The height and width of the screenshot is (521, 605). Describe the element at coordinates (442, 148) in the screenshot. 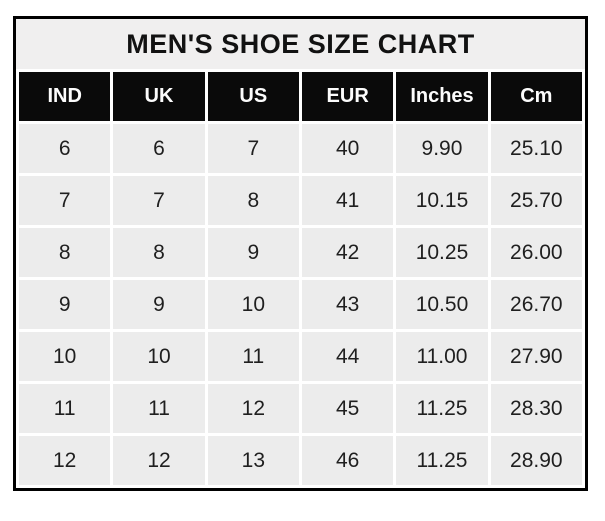

I see `table-cell: 9.90` at that location.